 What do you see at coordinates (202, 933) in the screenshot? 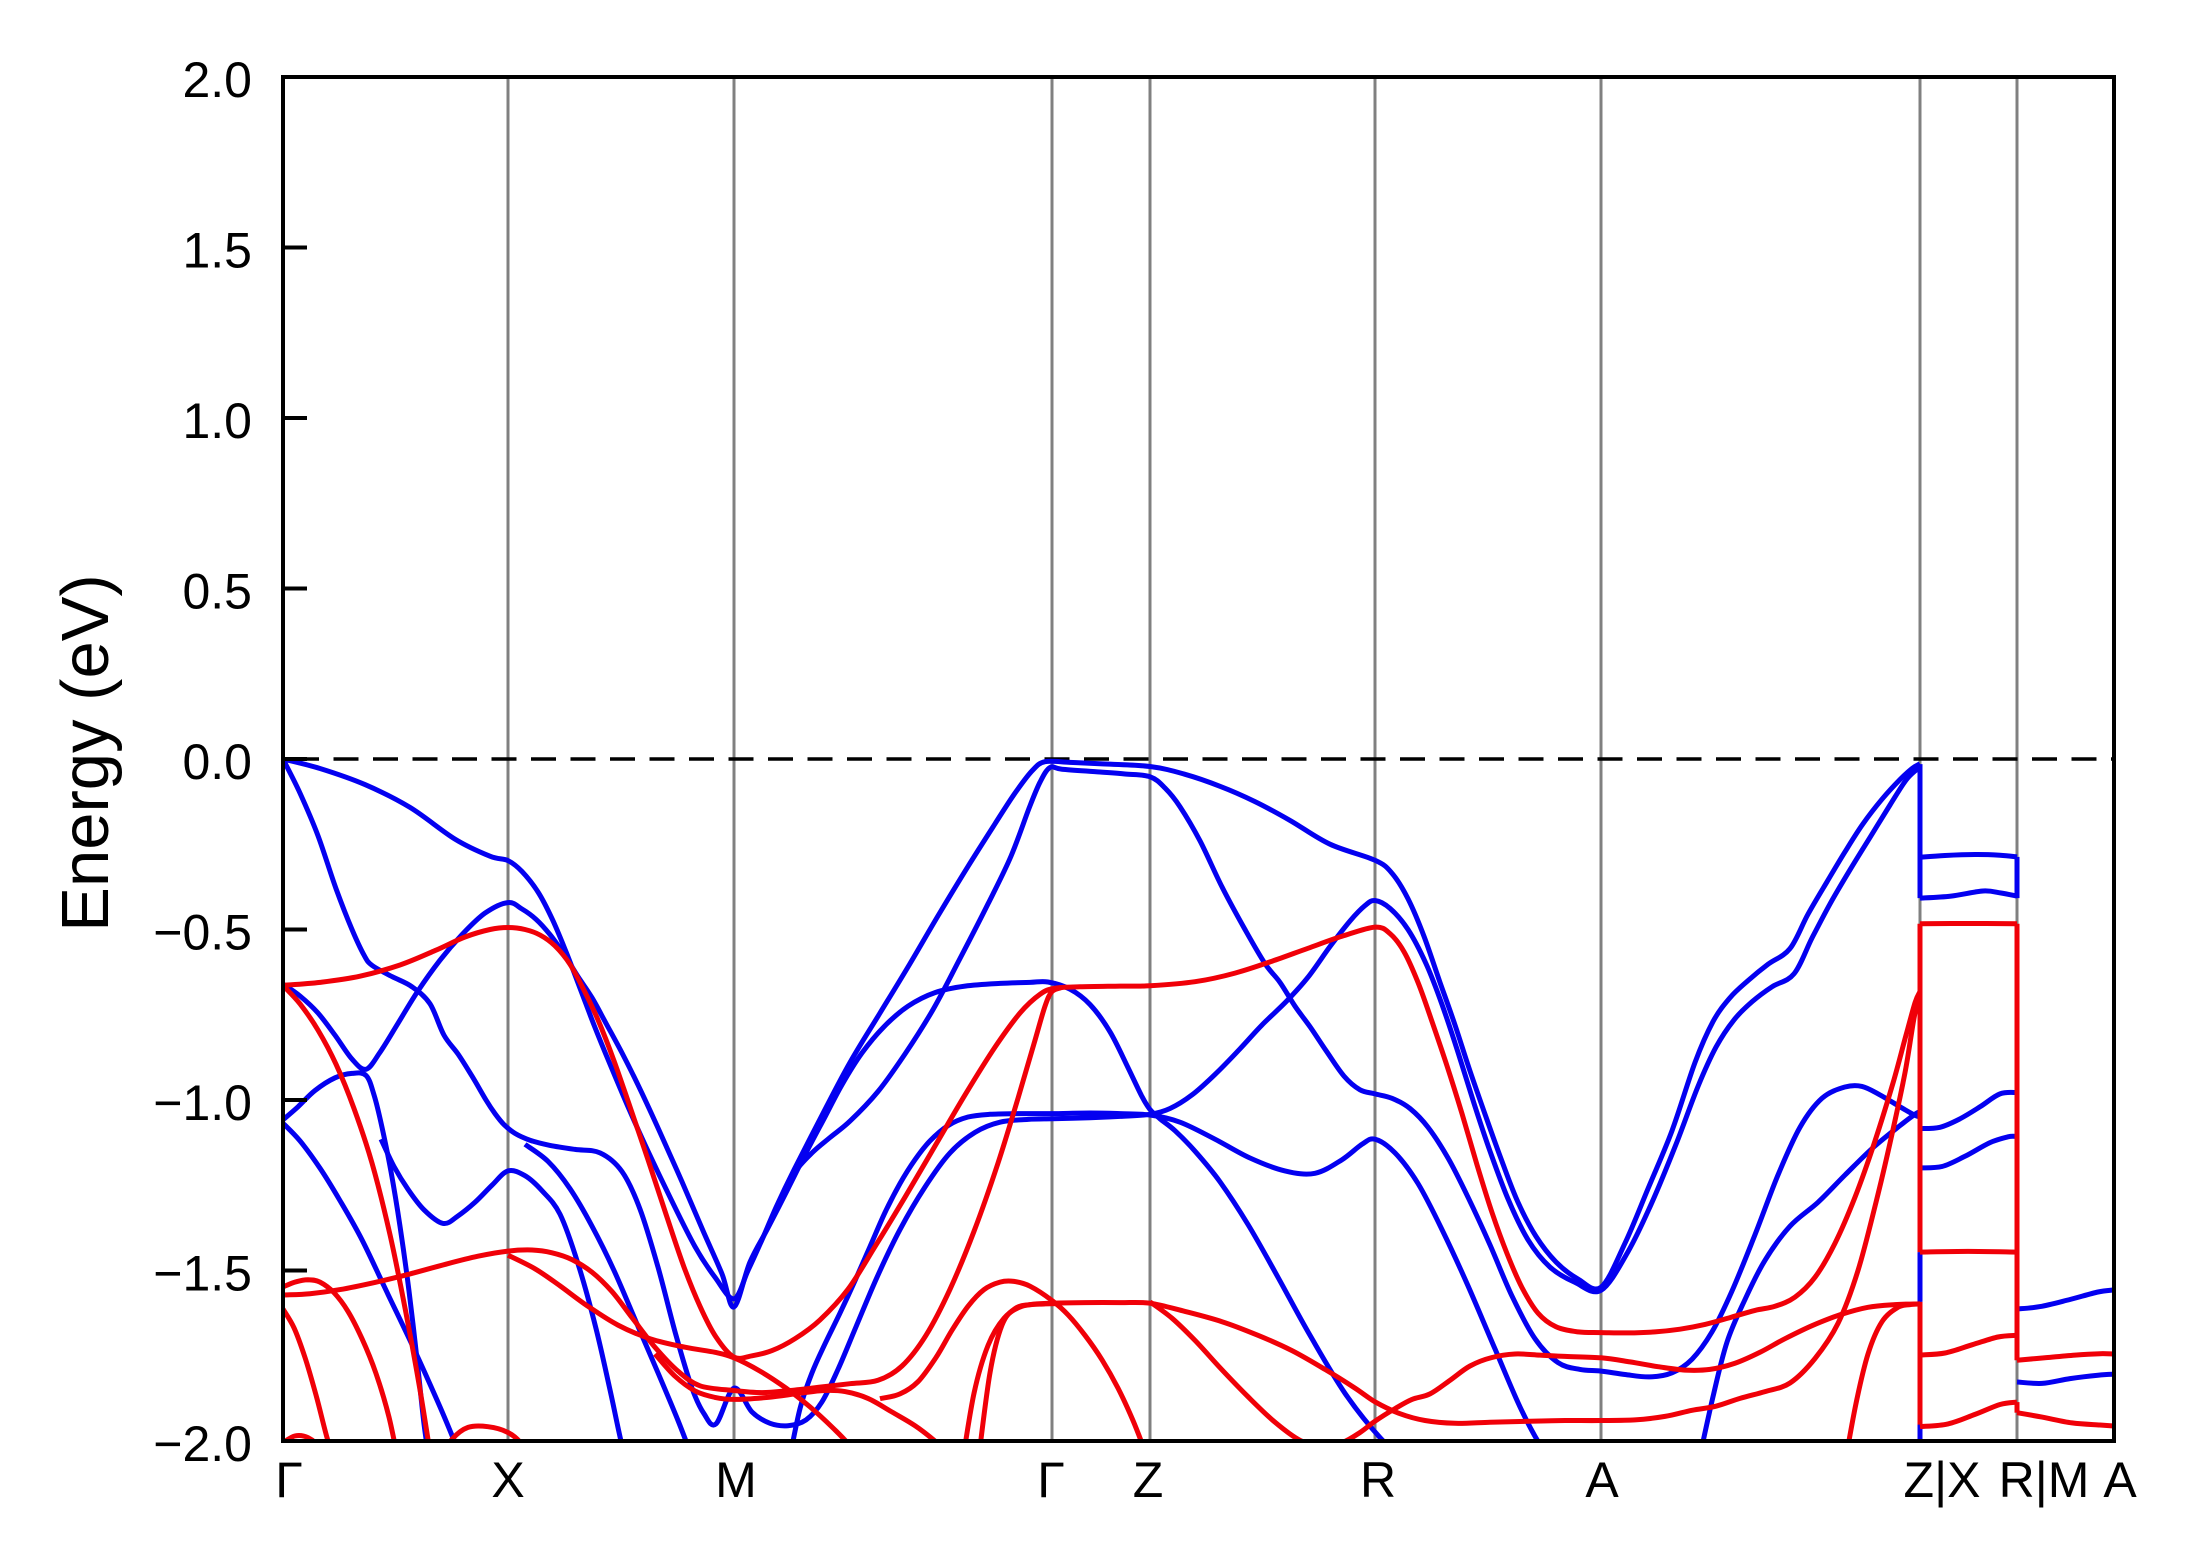
I see `svg-text: −0.5` at bounding box center [202, 933].